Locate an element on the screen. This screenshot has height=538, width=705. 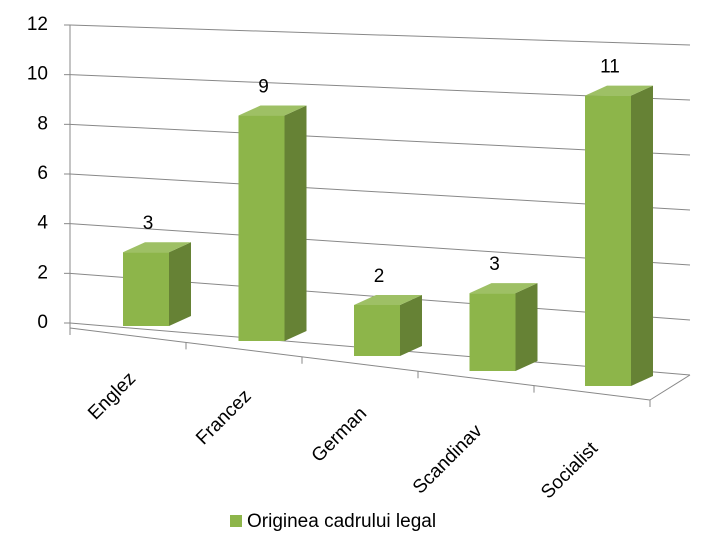
y-tick-label: 12 is located at coordinates (37, 24).